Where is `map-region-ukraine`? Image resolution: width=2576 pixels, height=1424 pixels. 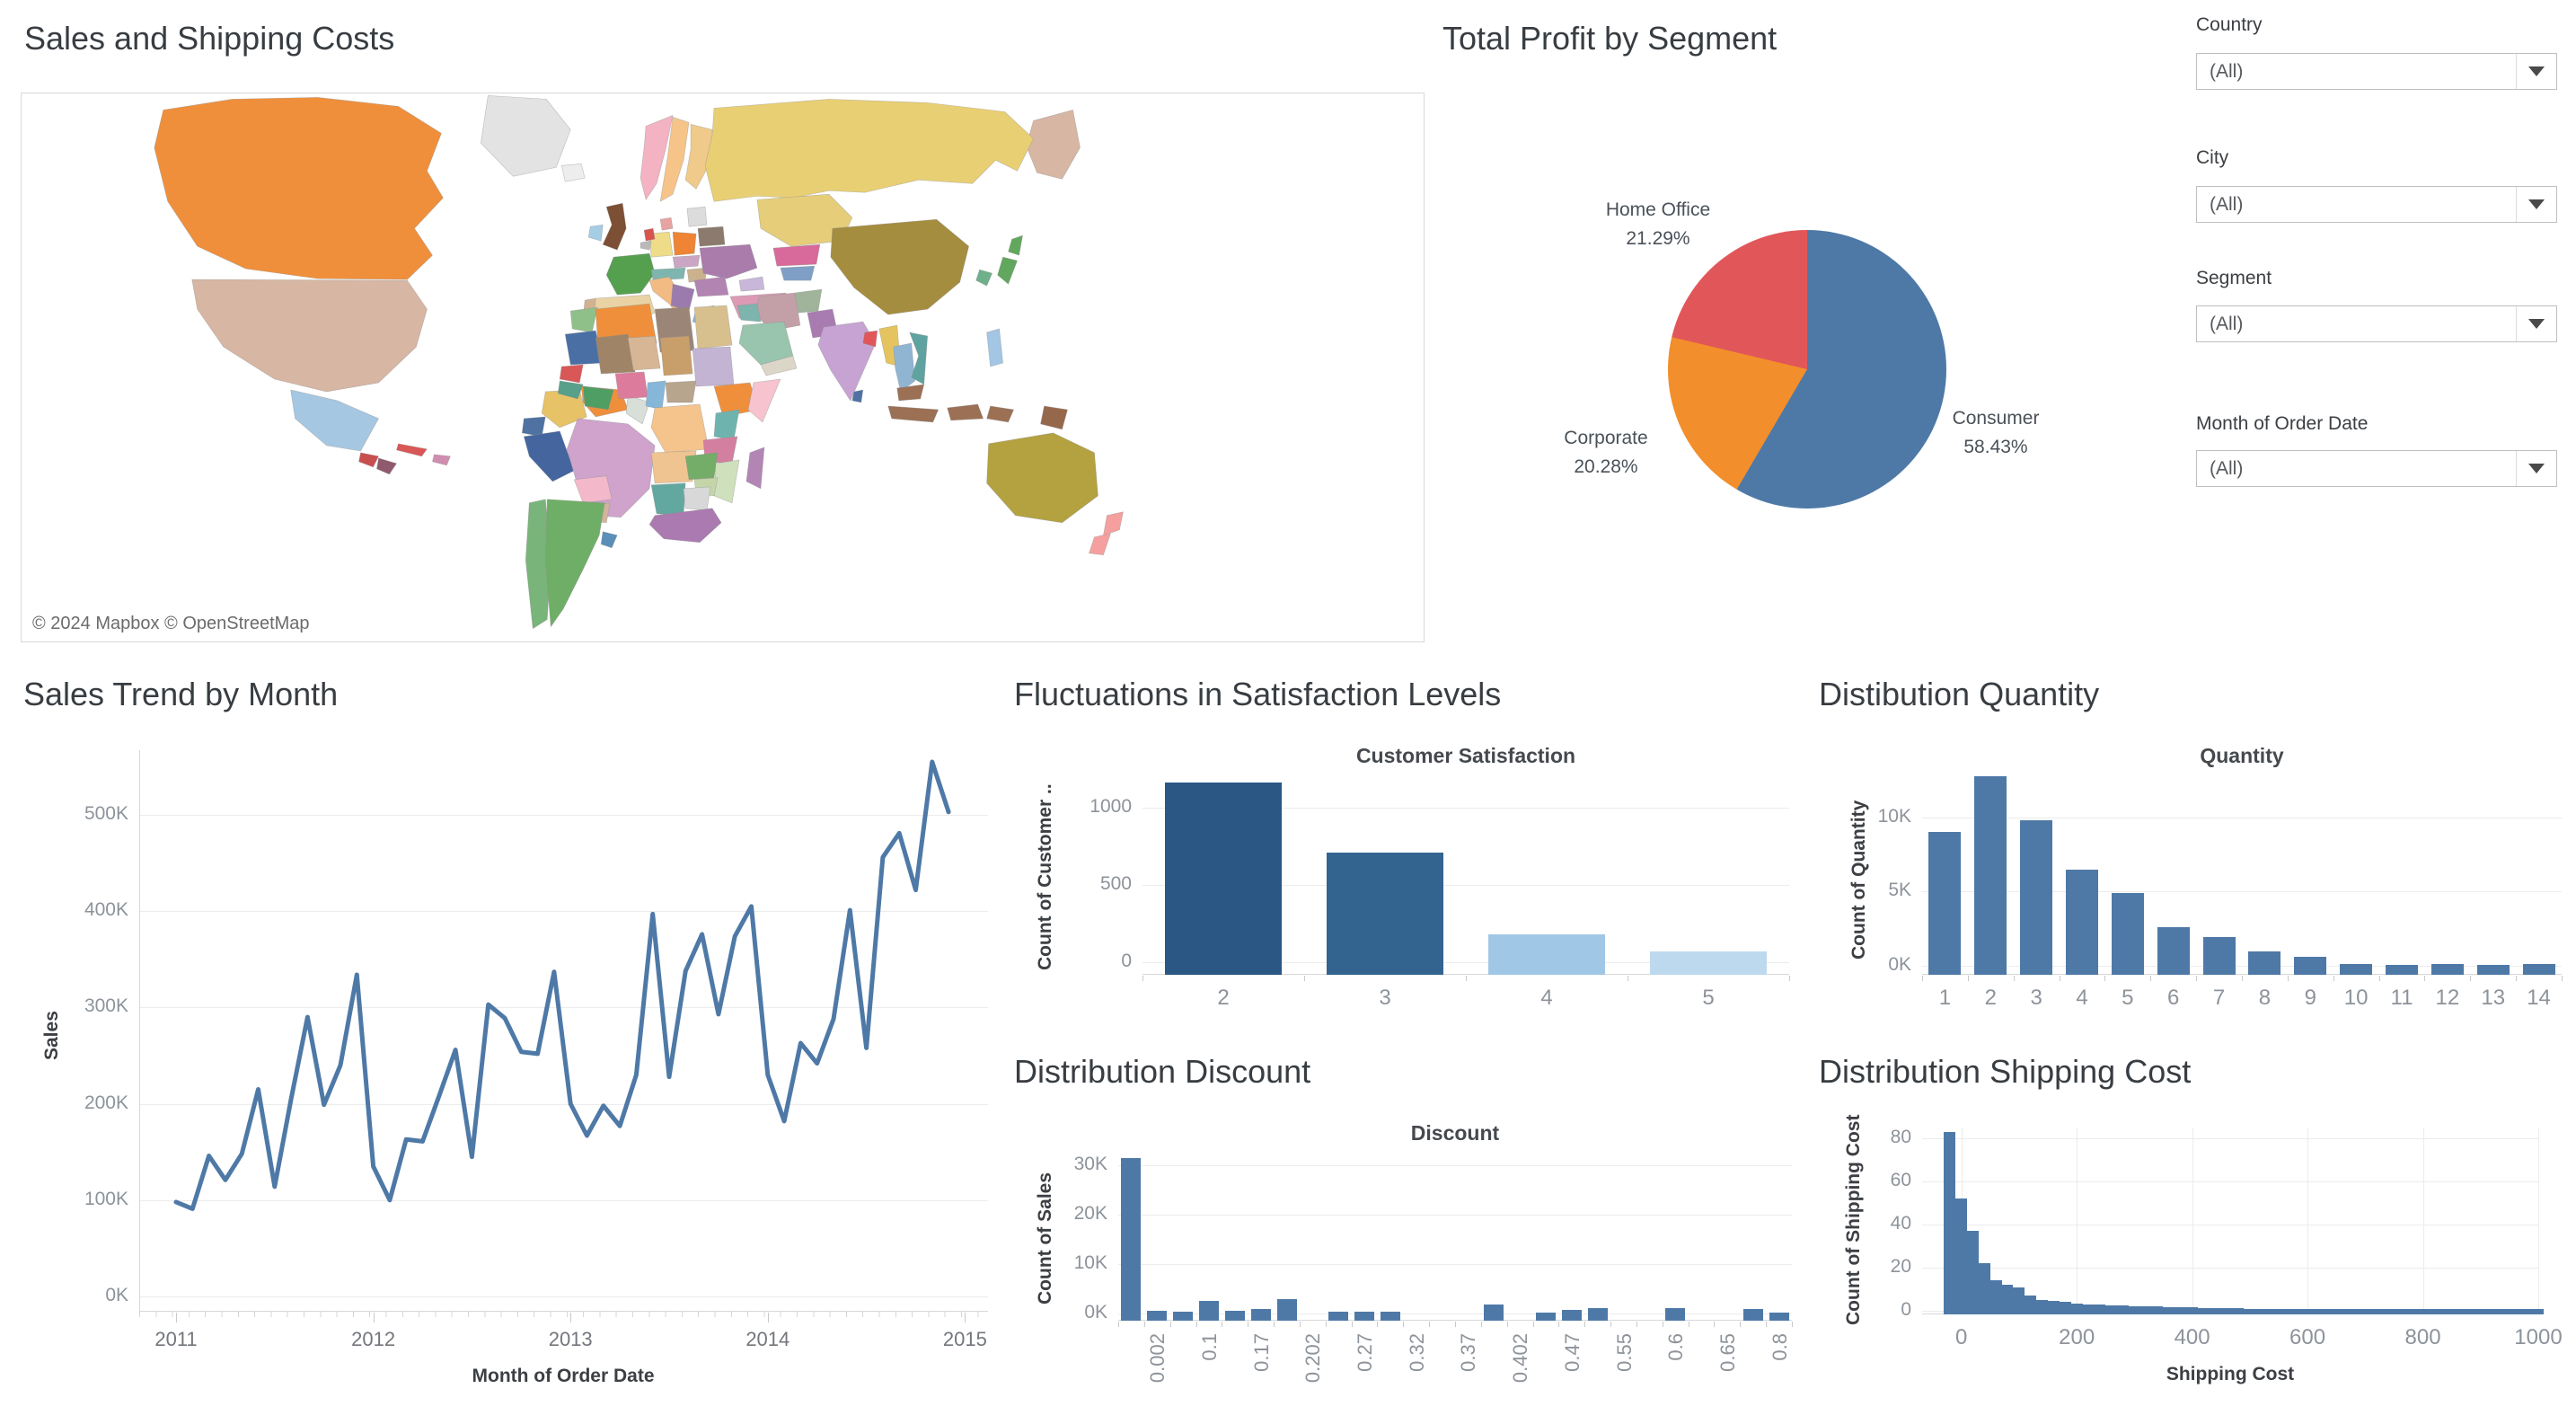 map-region-ukraine is located at coordinates (728, 261).